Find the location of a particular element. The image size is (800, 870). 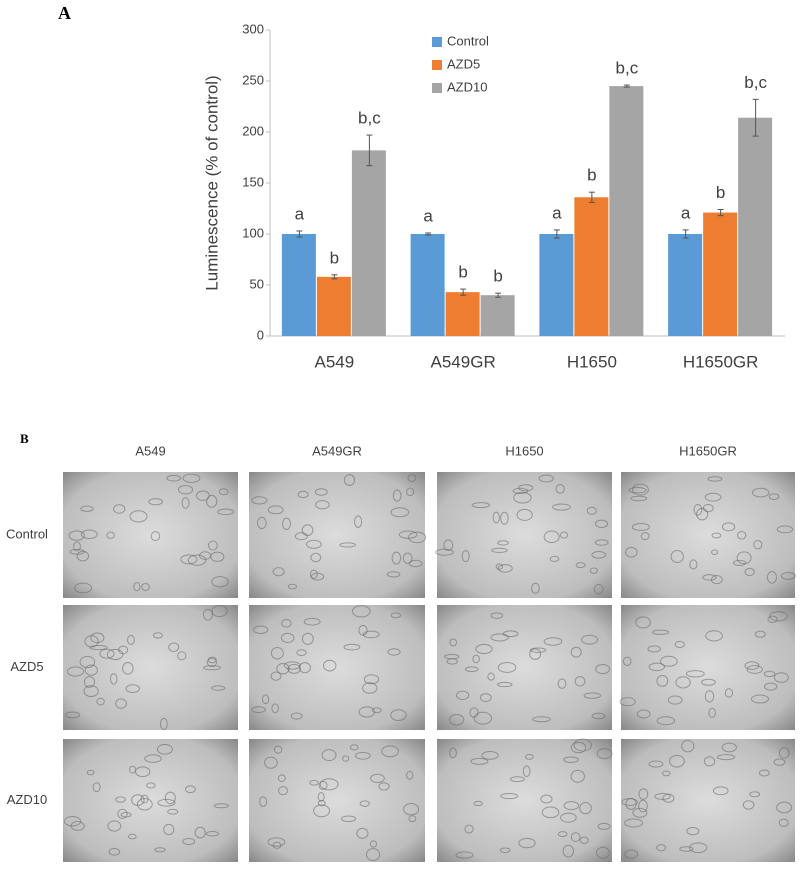

column-label: A549 is located at coordinates (150, 450).